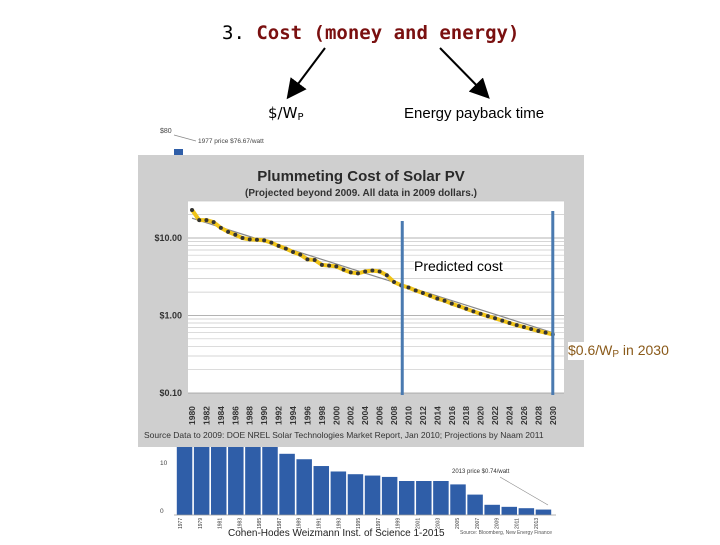 This screenshot has height=545, width=720. I want to click on x-tick-label: 1980, so click(192, 415).